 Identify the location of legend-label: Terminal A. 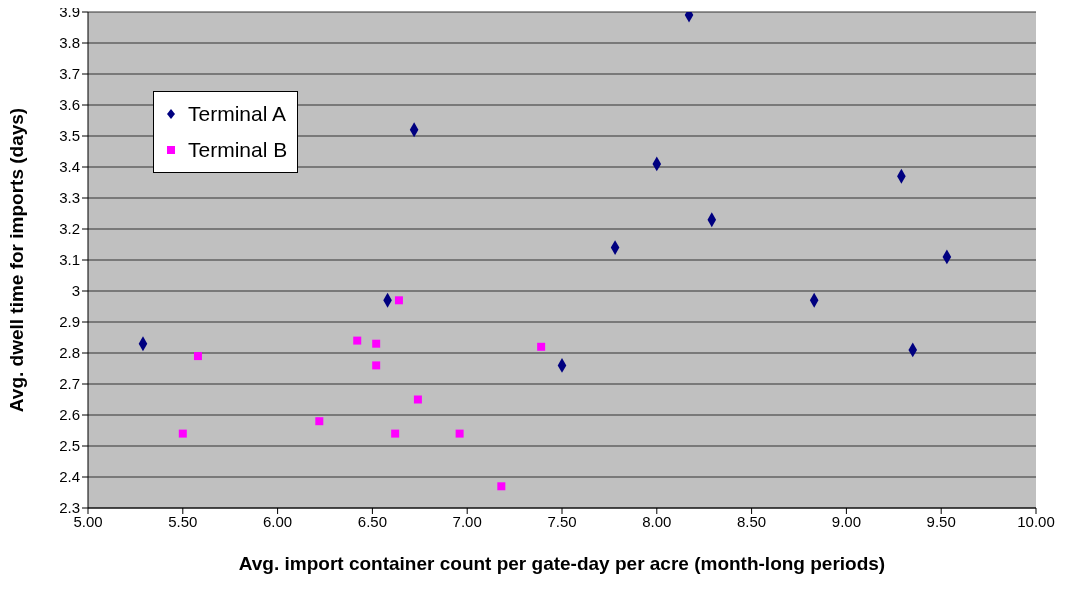
(237, 114).